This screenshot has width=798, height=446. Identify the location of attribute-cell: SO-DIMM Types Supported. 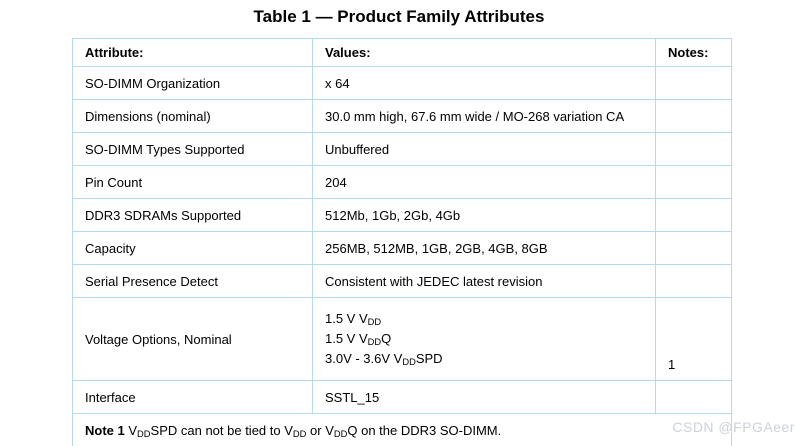
(192, 149).